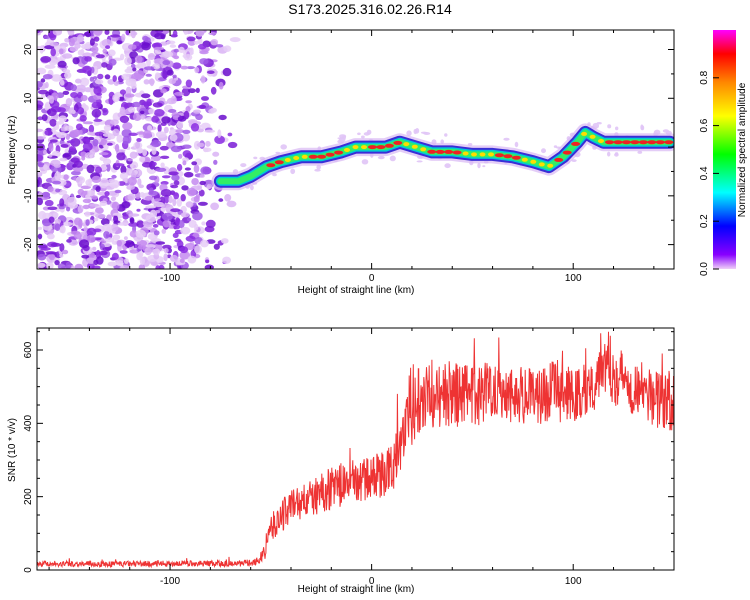 Image resolution: width=750 pixels, height=600 pixels. I want to click on snr-y-tick-label-0: 0, so click(28, 570).